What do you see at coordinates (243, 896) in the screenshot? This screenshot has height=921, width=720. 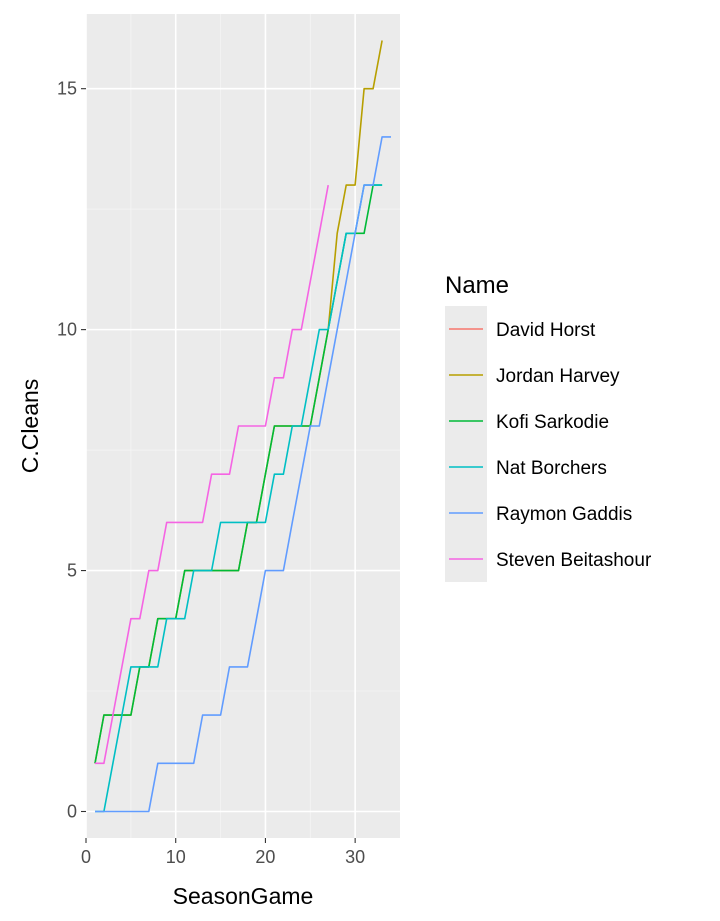 I see `x-axis-title: SeasonGame` at bounding box center [243, 896].